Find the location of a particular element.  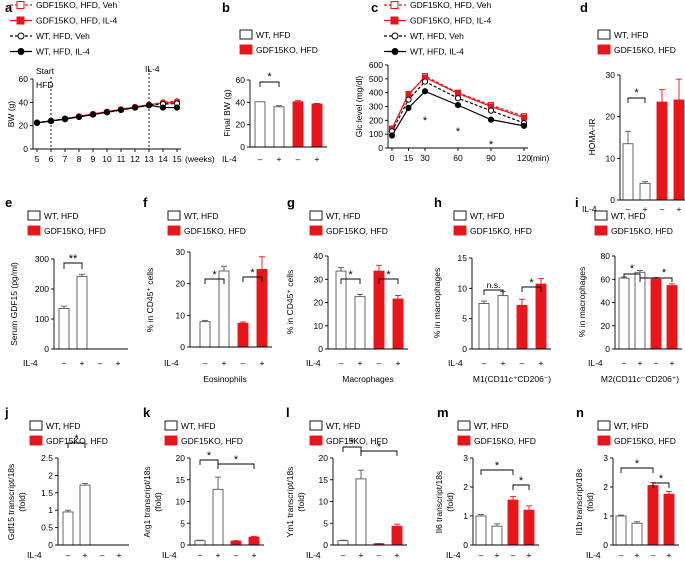

legend-label-c: GDF15KO, HFD, Veh is located at coordinates (451, 5).